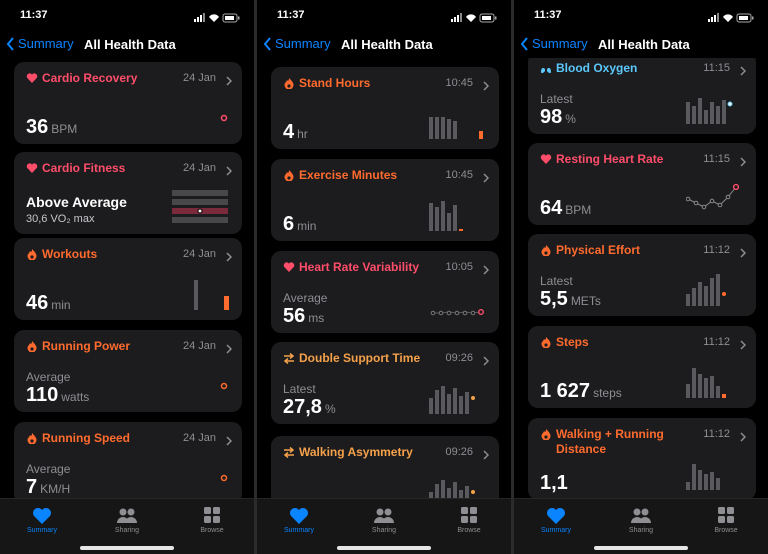 This screenshot has width=768, height=554. What do you see at coordinates (385, 383) in the screenshot?
I see `health-card: Double Support Time 09:26 Latest 27,8%` at bounding box center [385, 383].